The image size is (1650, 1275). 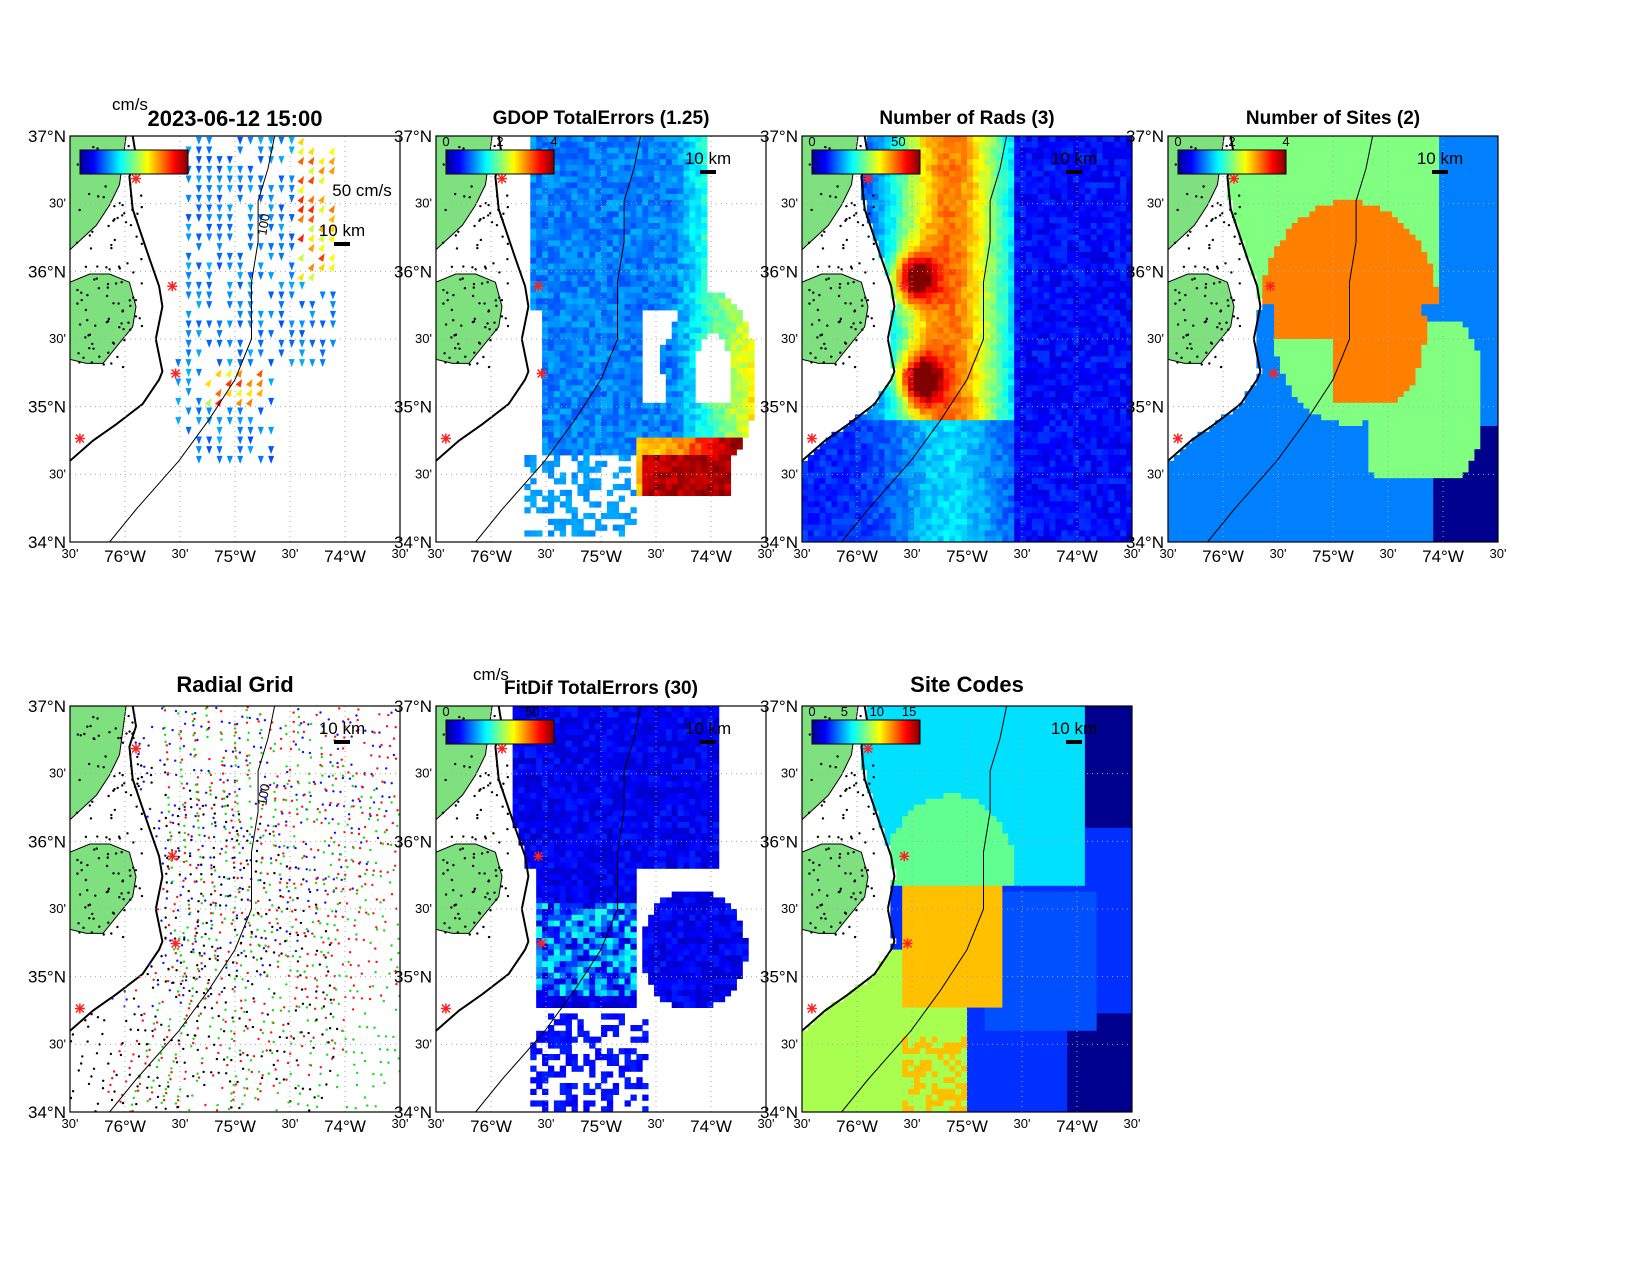 What do you see at coordinates (235, 118) in the screenshot?
I see `main-title: 2023-06-12 15:00` at bounding box center [235, 118].